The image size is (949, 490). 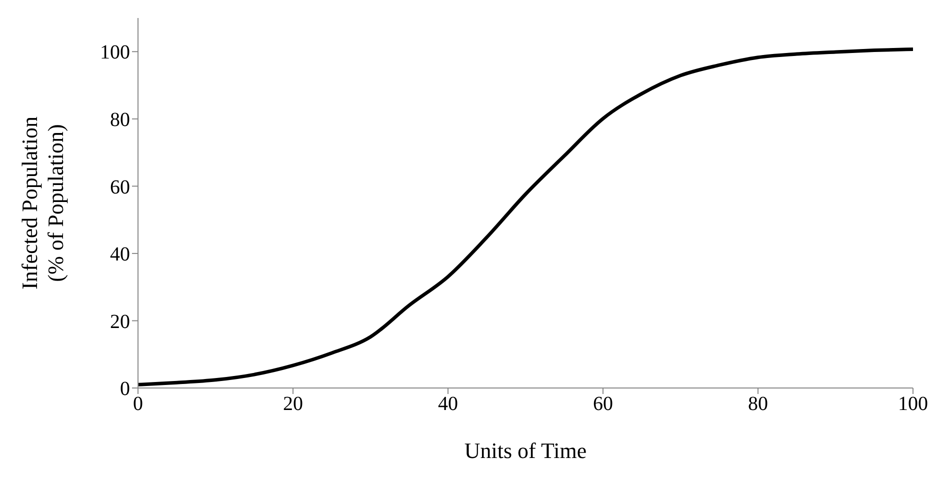 I want to click on y-tick-label: 80, so click(x=120, y=120).